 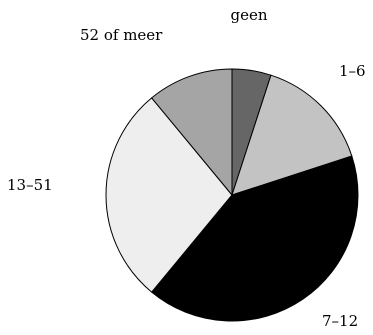 I want to click on label-52-of-meer: 52 of meer, so click(x=121, y=35).